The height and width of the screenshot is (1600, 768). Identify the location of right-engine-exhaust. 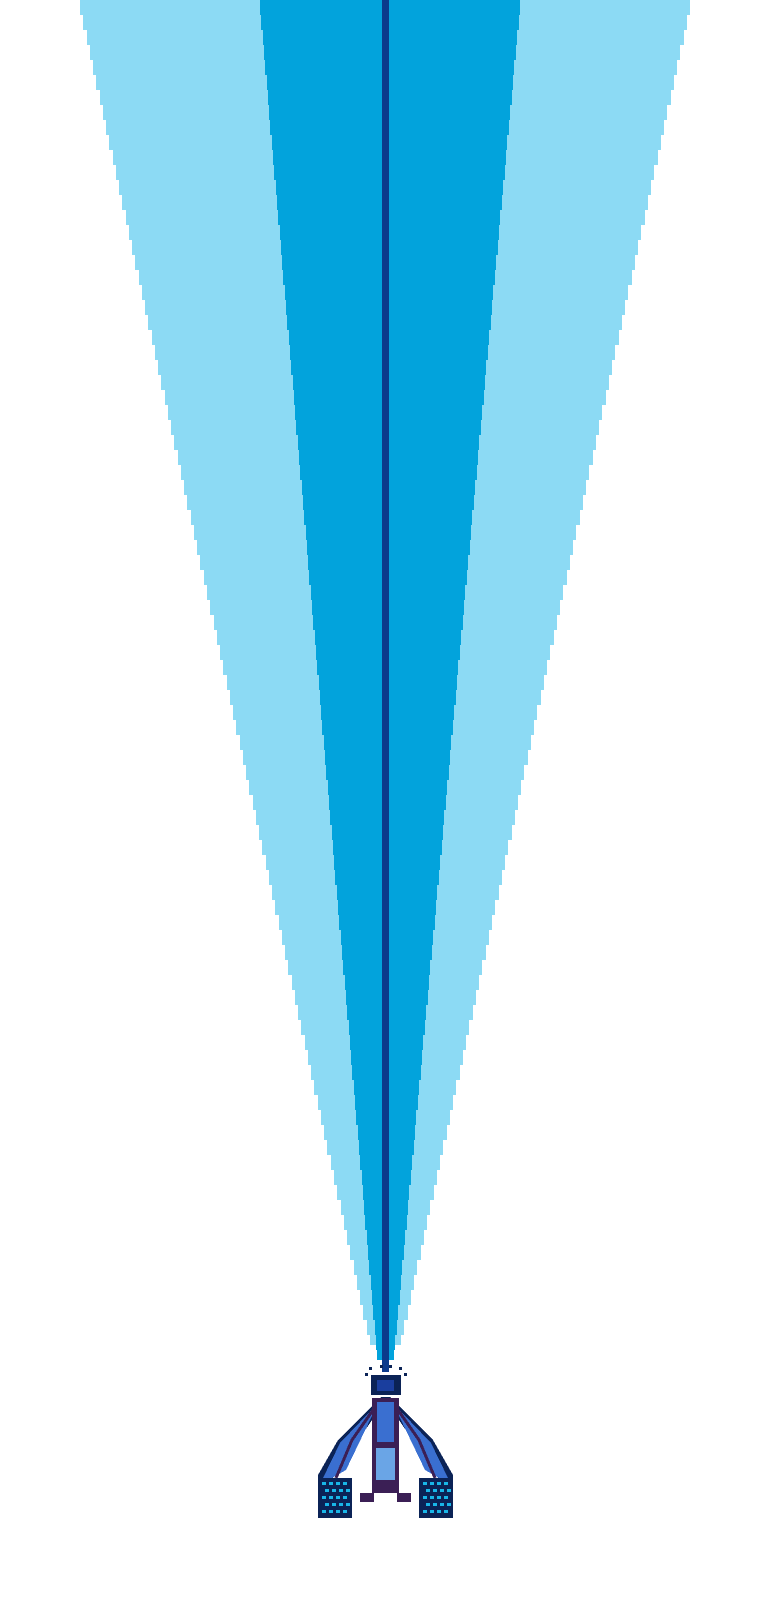
(437, 1497).